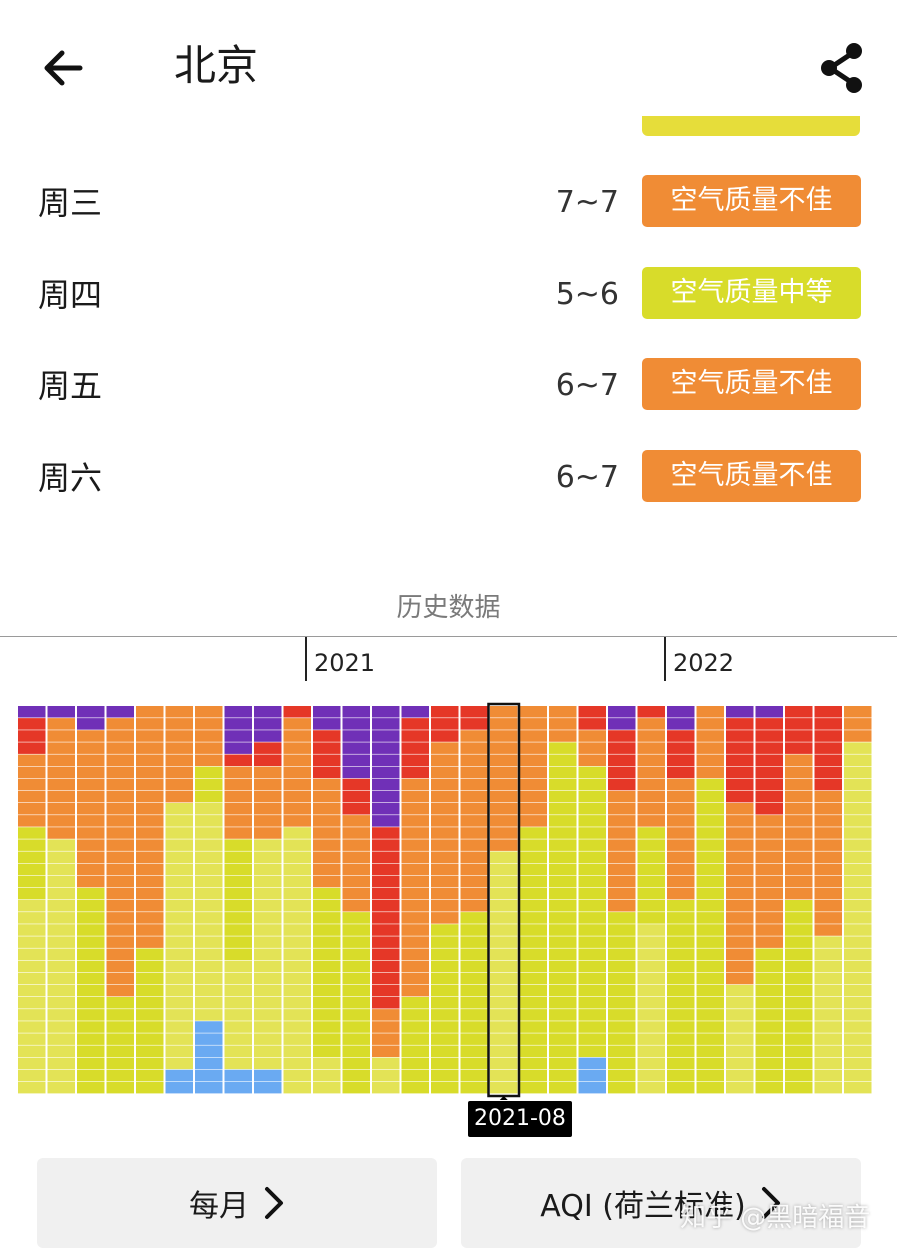  I want to click on period-button: 每月, so click(237, 1203).